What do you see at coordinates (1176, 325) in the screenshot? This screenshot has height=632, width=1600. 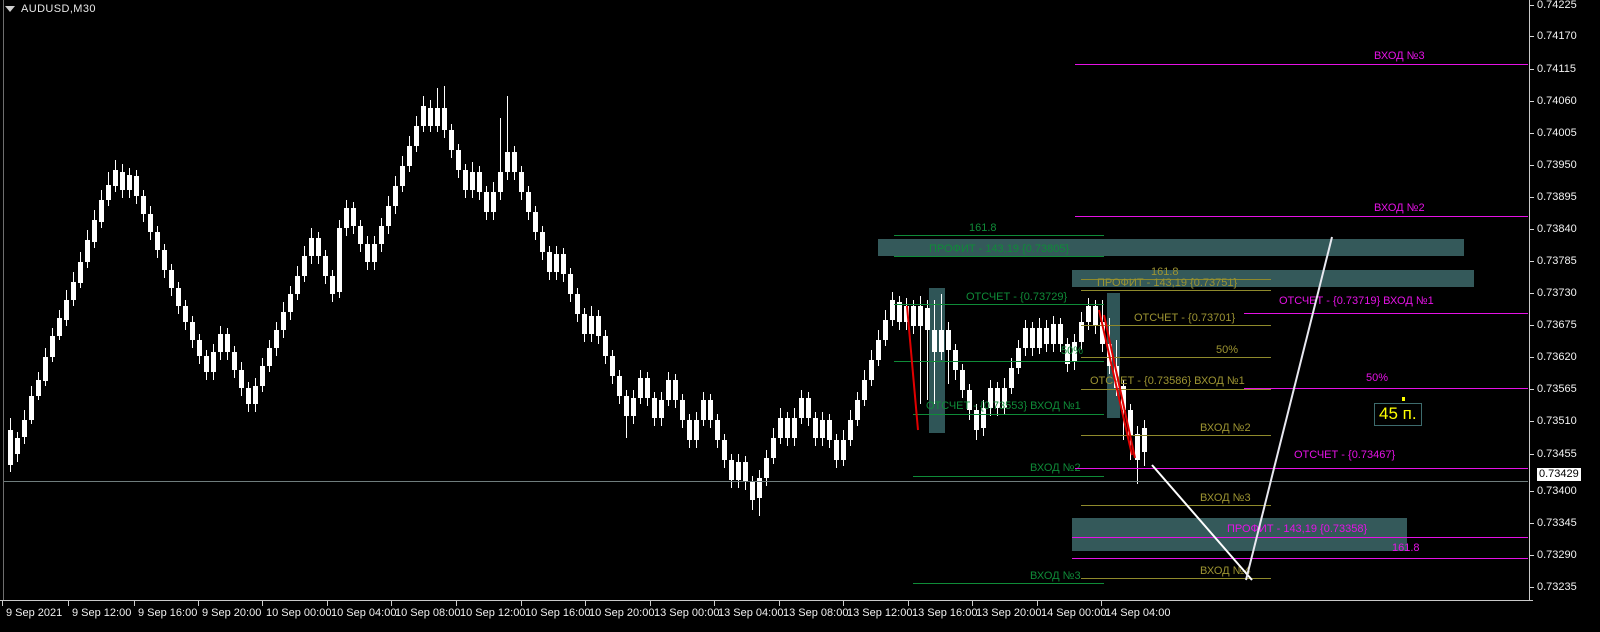 I see `olive-otschet-73701-line` at bounding box center [1176, 325].